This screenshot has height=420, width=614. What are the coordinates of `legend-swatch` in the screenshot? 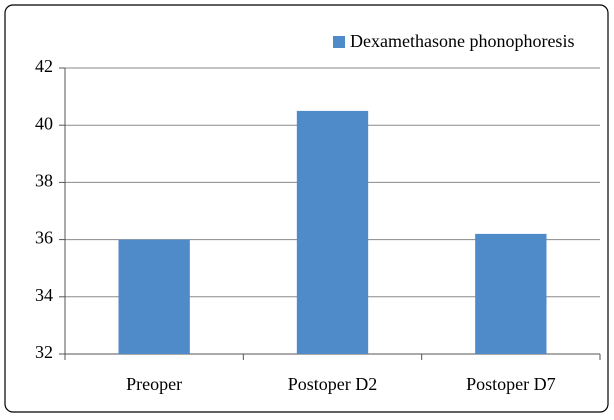 It's located at (339, 42).